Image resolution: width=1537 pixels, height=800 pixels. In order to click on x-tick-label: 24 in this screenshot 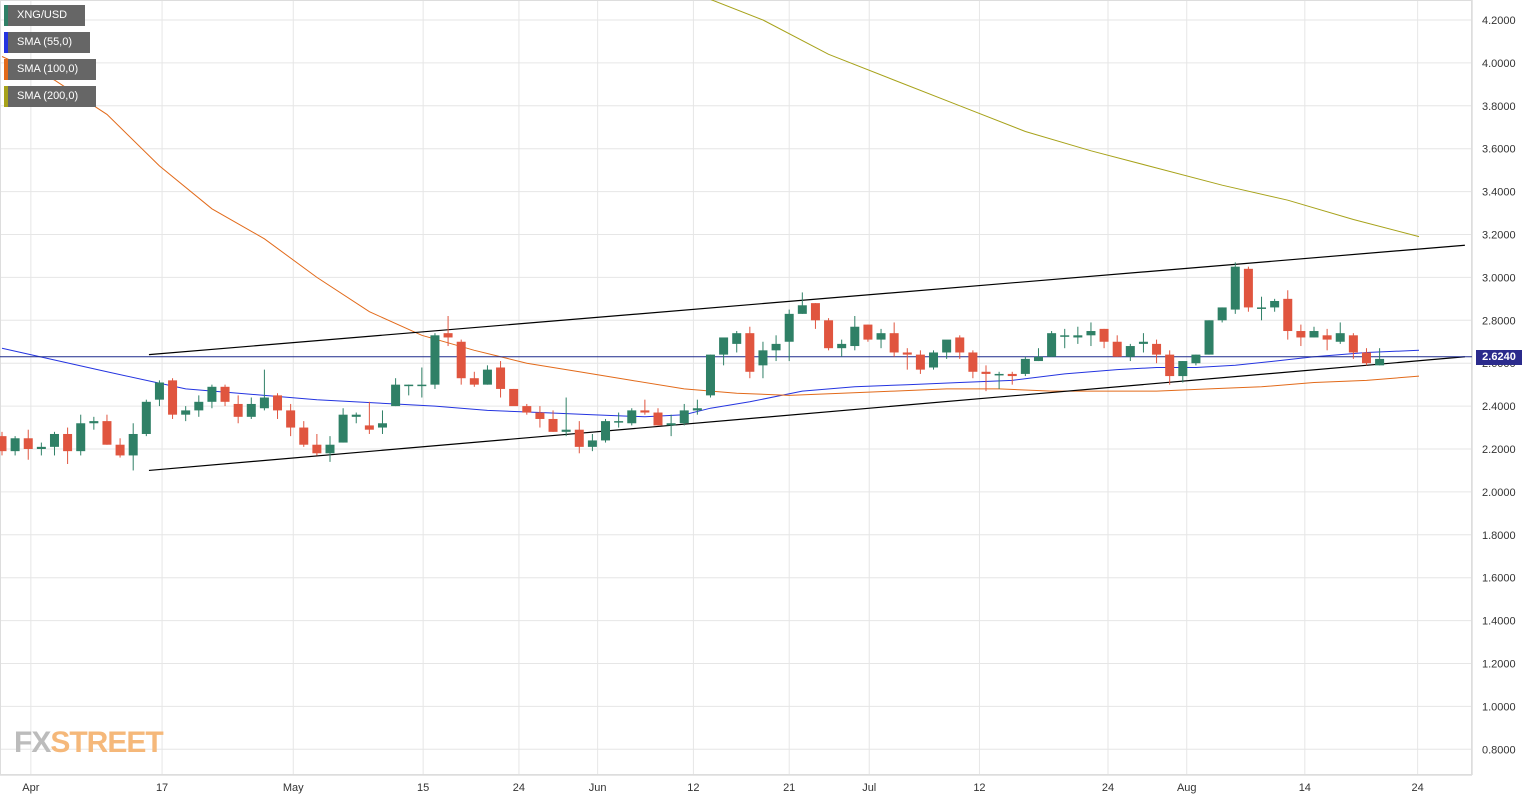, I will do `click(1108, 788)`.